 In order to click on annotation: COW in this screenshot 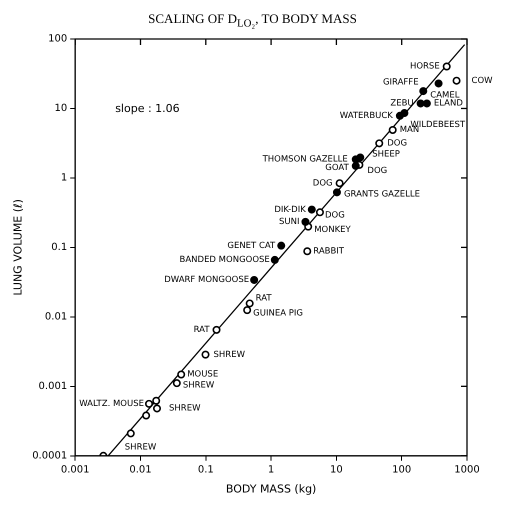, I will do `click(483, 81)`.